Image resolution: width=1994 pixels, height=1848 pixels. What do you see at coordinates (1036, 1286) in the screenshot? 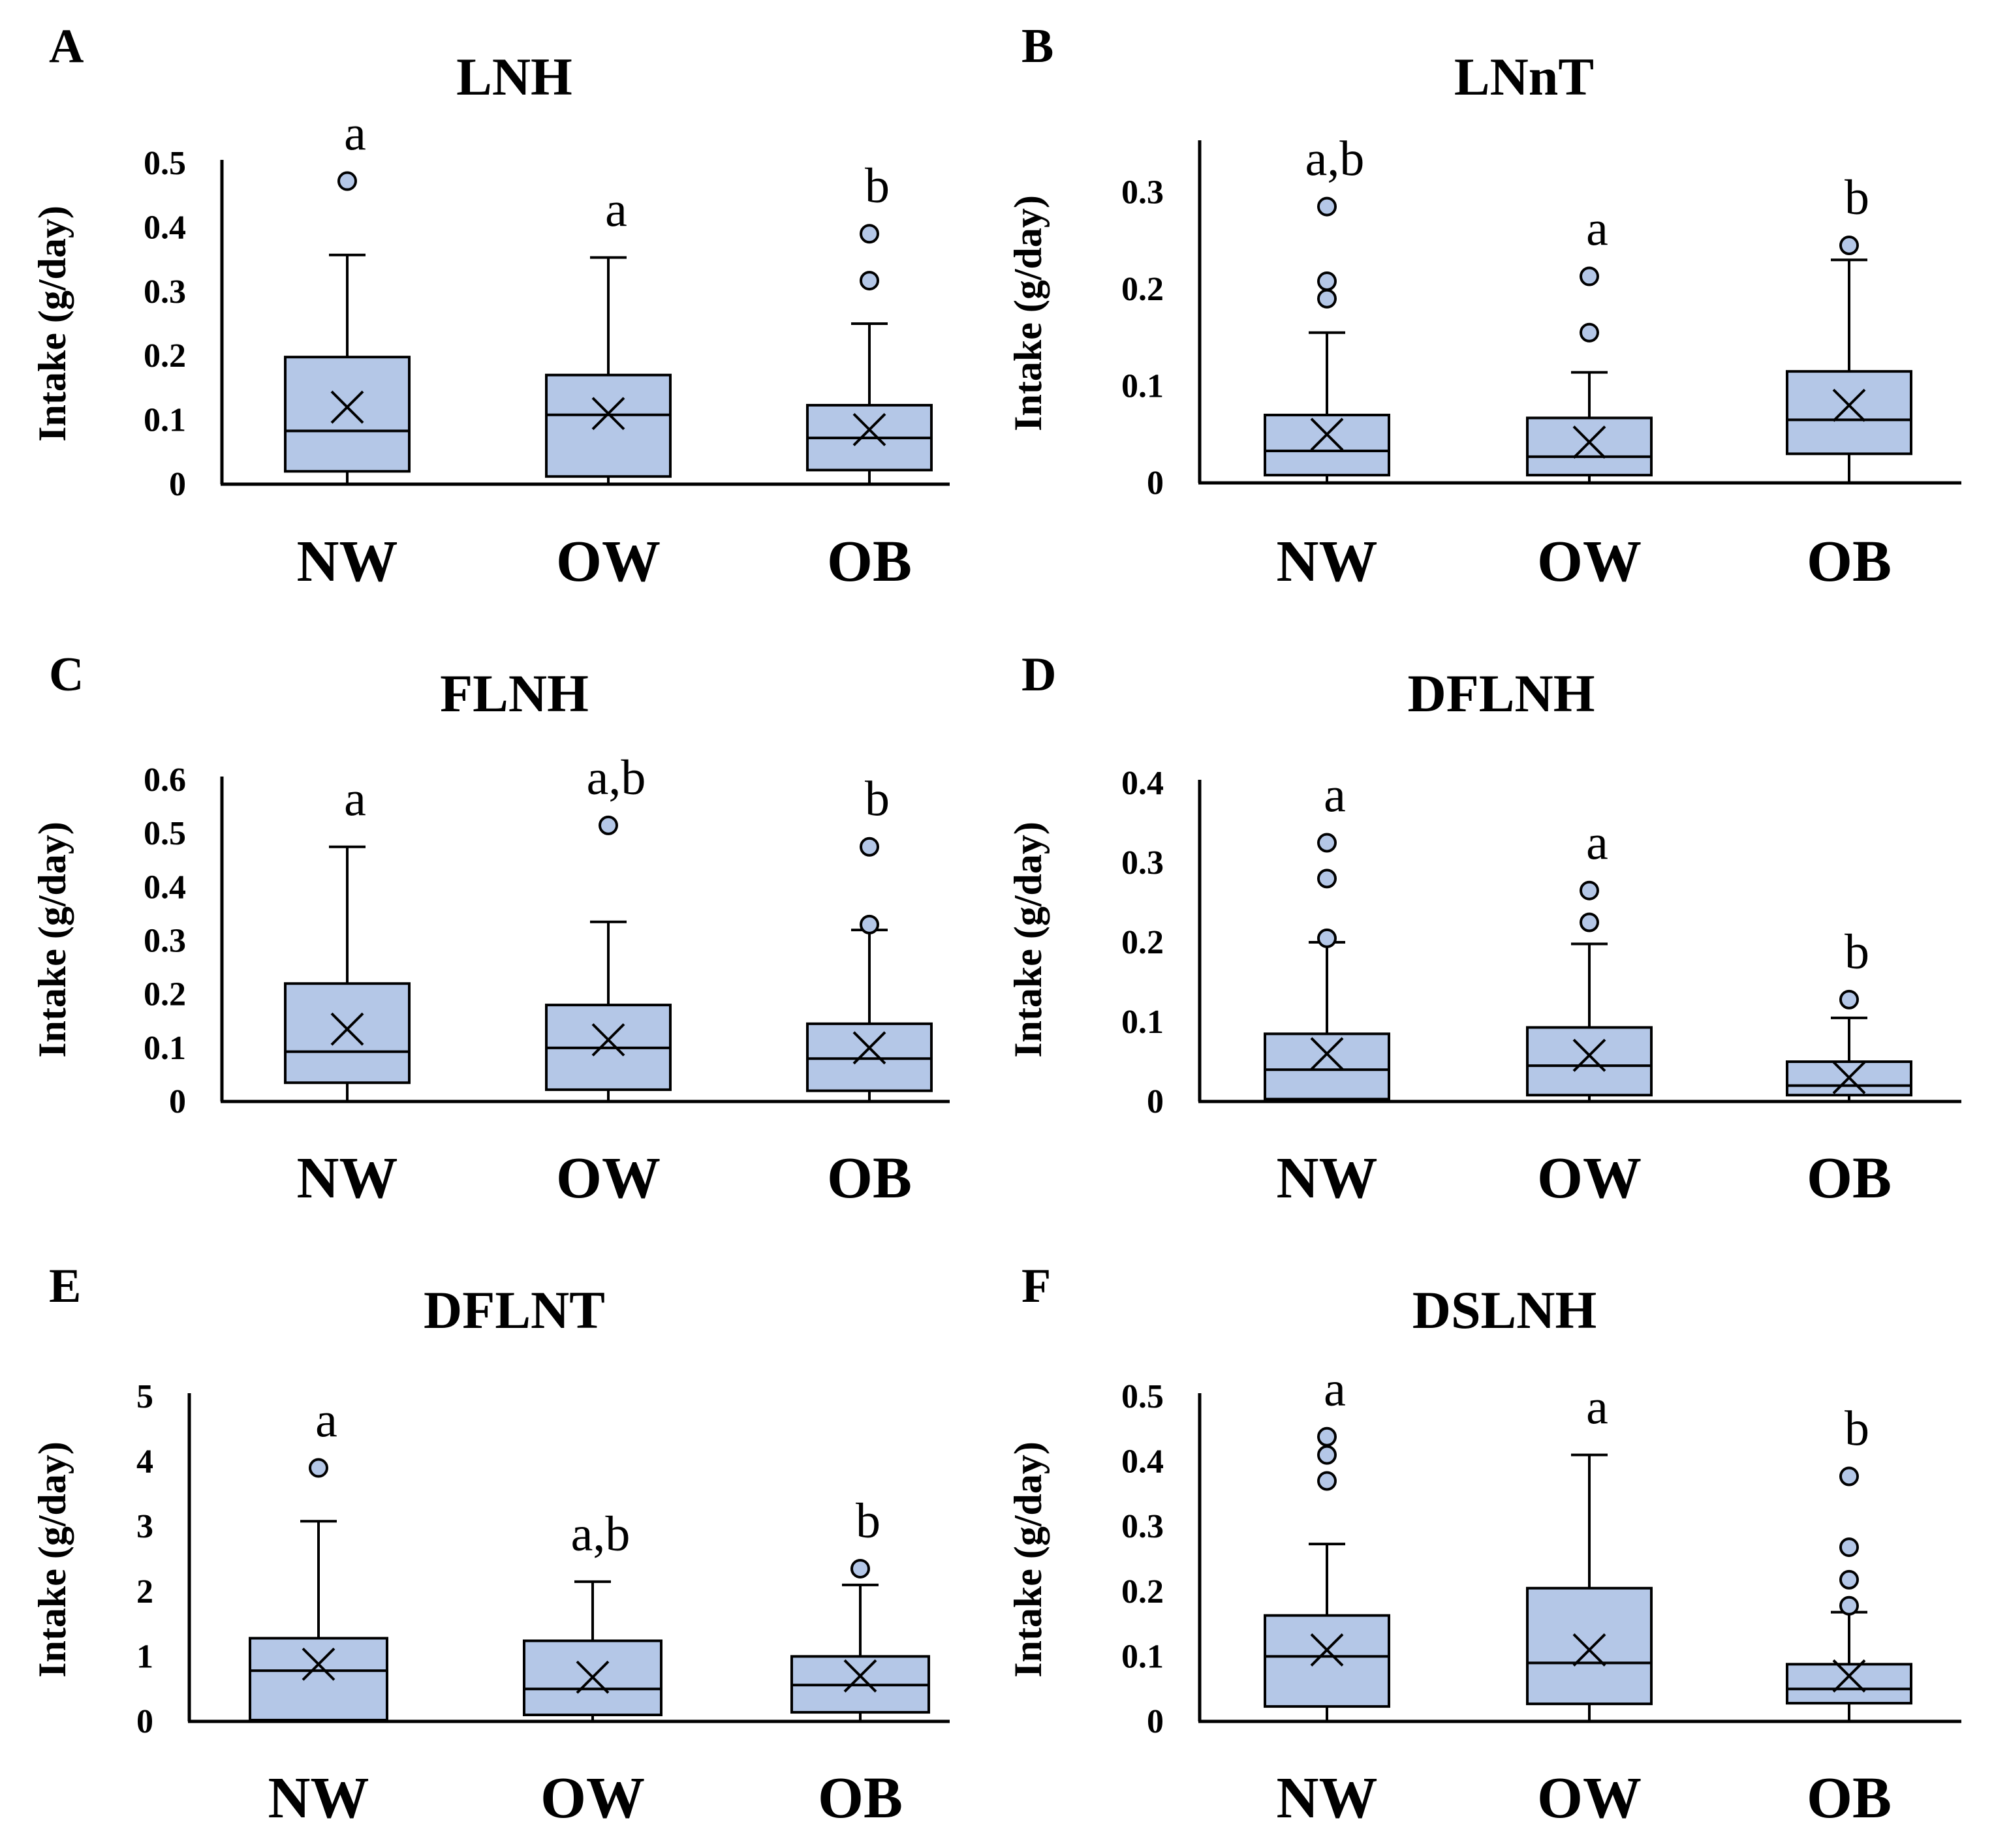
I see `panel-letter: F` at bounding box center [1036, 1286].